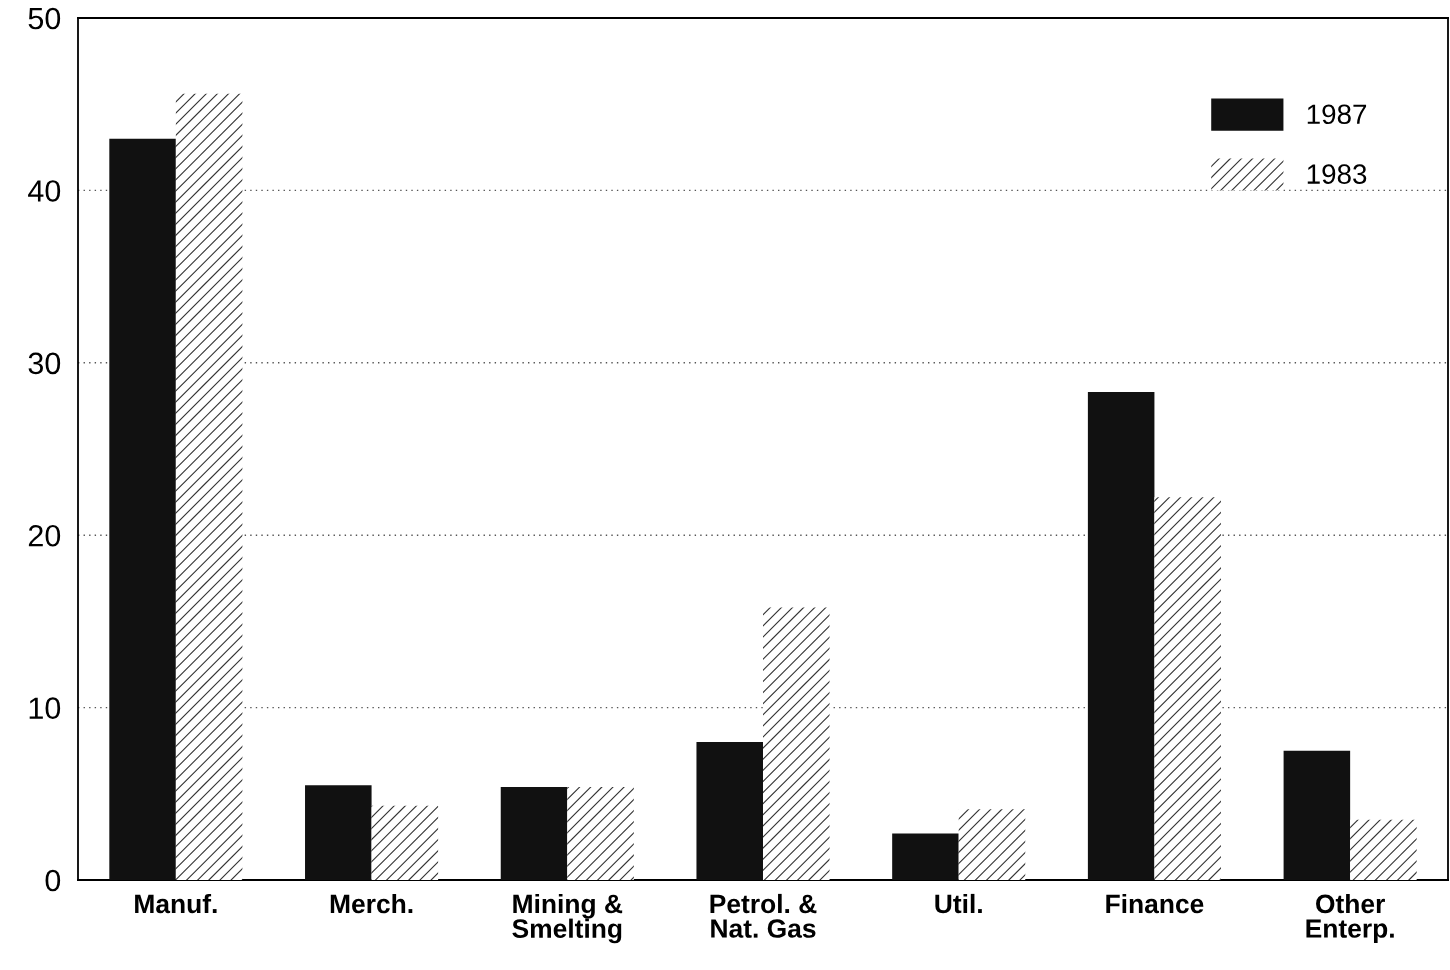 The width and height of the screenshot is (1450, 970). Describe the element at coordinates (1350, 918) in the screenshot. I see `x-tick-label: Other Enterp.` at that location.